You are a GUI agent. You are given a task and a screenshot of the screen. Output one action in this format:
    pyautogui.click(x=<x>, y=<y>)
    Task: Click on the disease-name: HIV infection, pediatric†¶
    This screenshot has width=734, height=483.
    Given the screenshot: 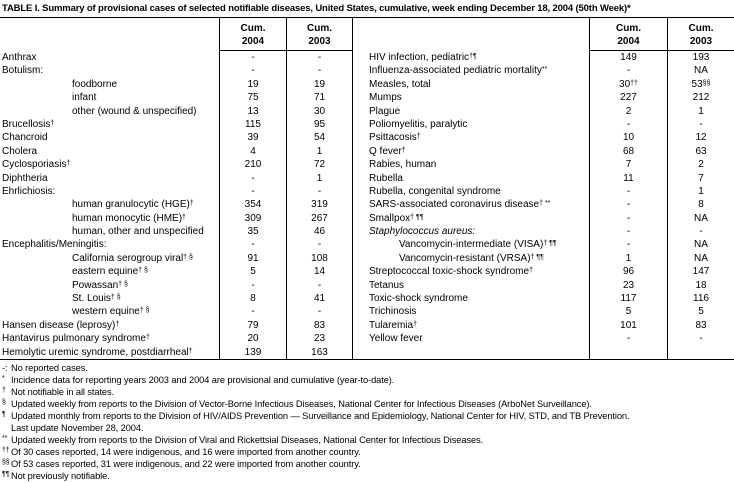 What is the action you would take?
    pyautogui.click(x=471, y=58)
    